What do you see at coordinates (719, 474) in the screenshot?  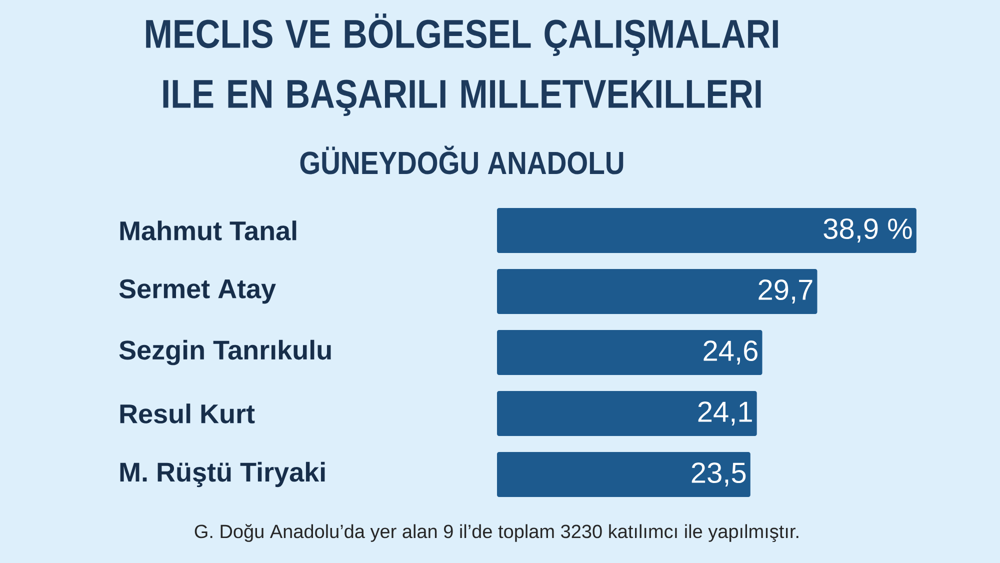 I see `data-label: 23,5` at bounding box center [719, 474].